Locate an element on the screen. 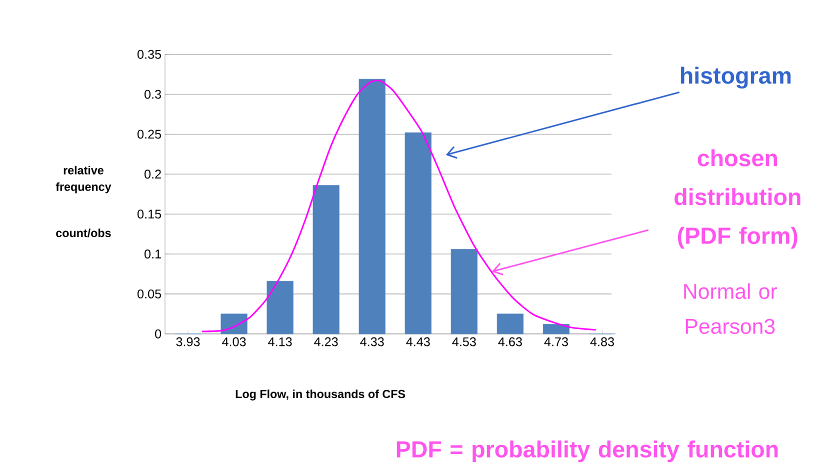  x-tick-label: 4.53 is located at coordinates (464, 341).